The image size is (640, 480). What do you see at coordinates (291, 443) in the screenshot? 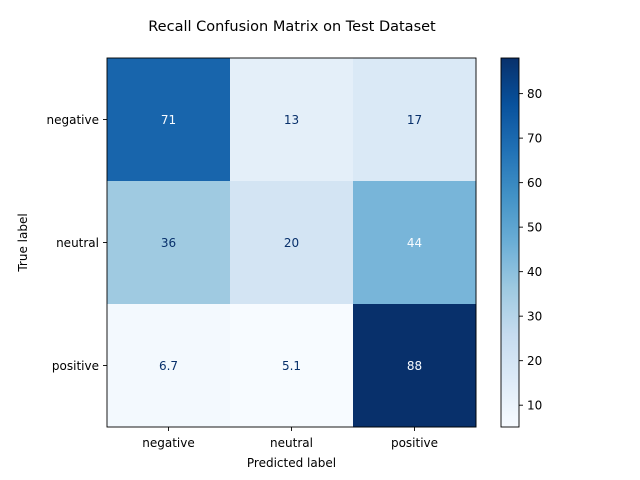
I see `x-tick-label: neutral` at bounding box center [291, 443].